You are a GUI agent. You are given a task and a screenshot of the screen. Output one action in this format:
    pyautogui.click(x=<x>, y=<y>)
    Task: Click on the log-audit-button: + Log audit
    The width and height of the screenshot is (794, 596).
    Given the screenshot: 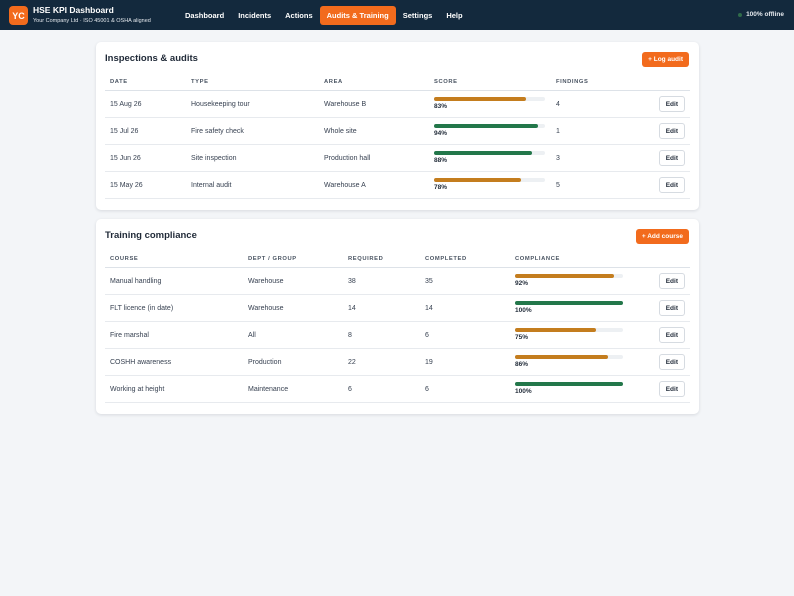 What is the action you would take?
    pyautogui.click(x=665, y=59)
    